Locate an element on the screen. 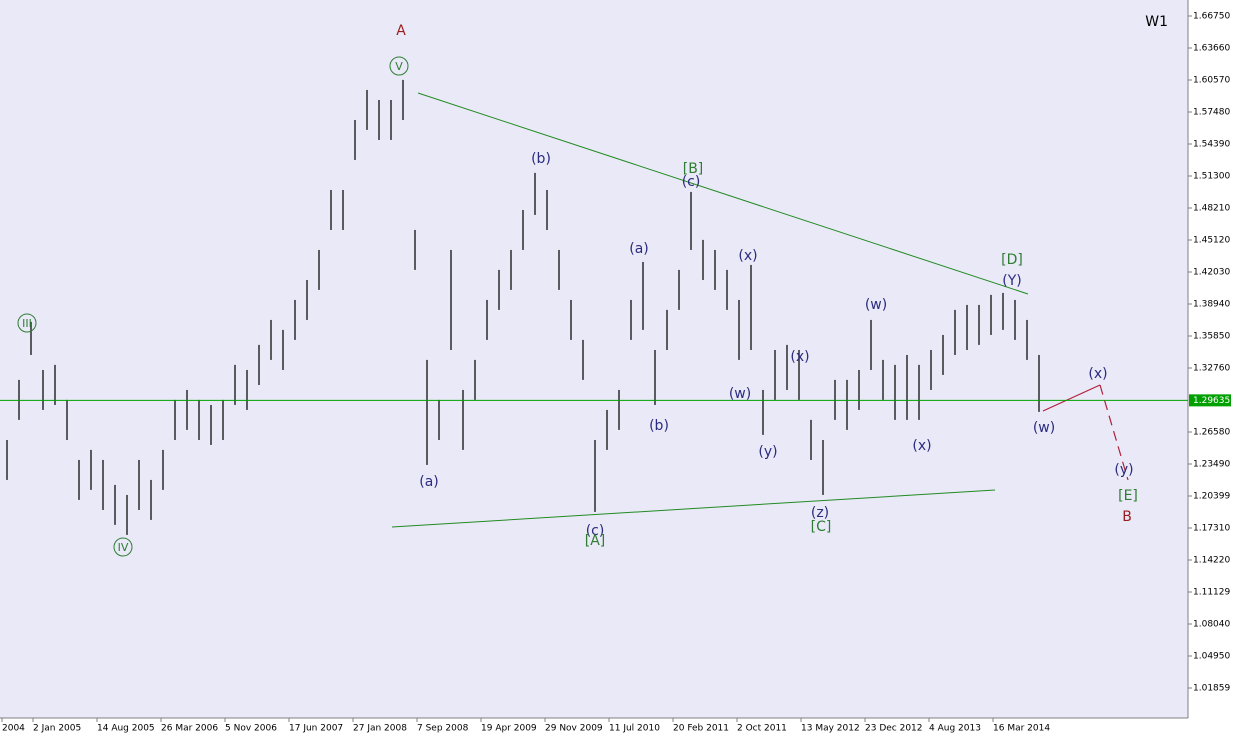 The width and height of the screenshot is (1243, 744). wave-label: (Y) is located at coordinates (1011, 281).